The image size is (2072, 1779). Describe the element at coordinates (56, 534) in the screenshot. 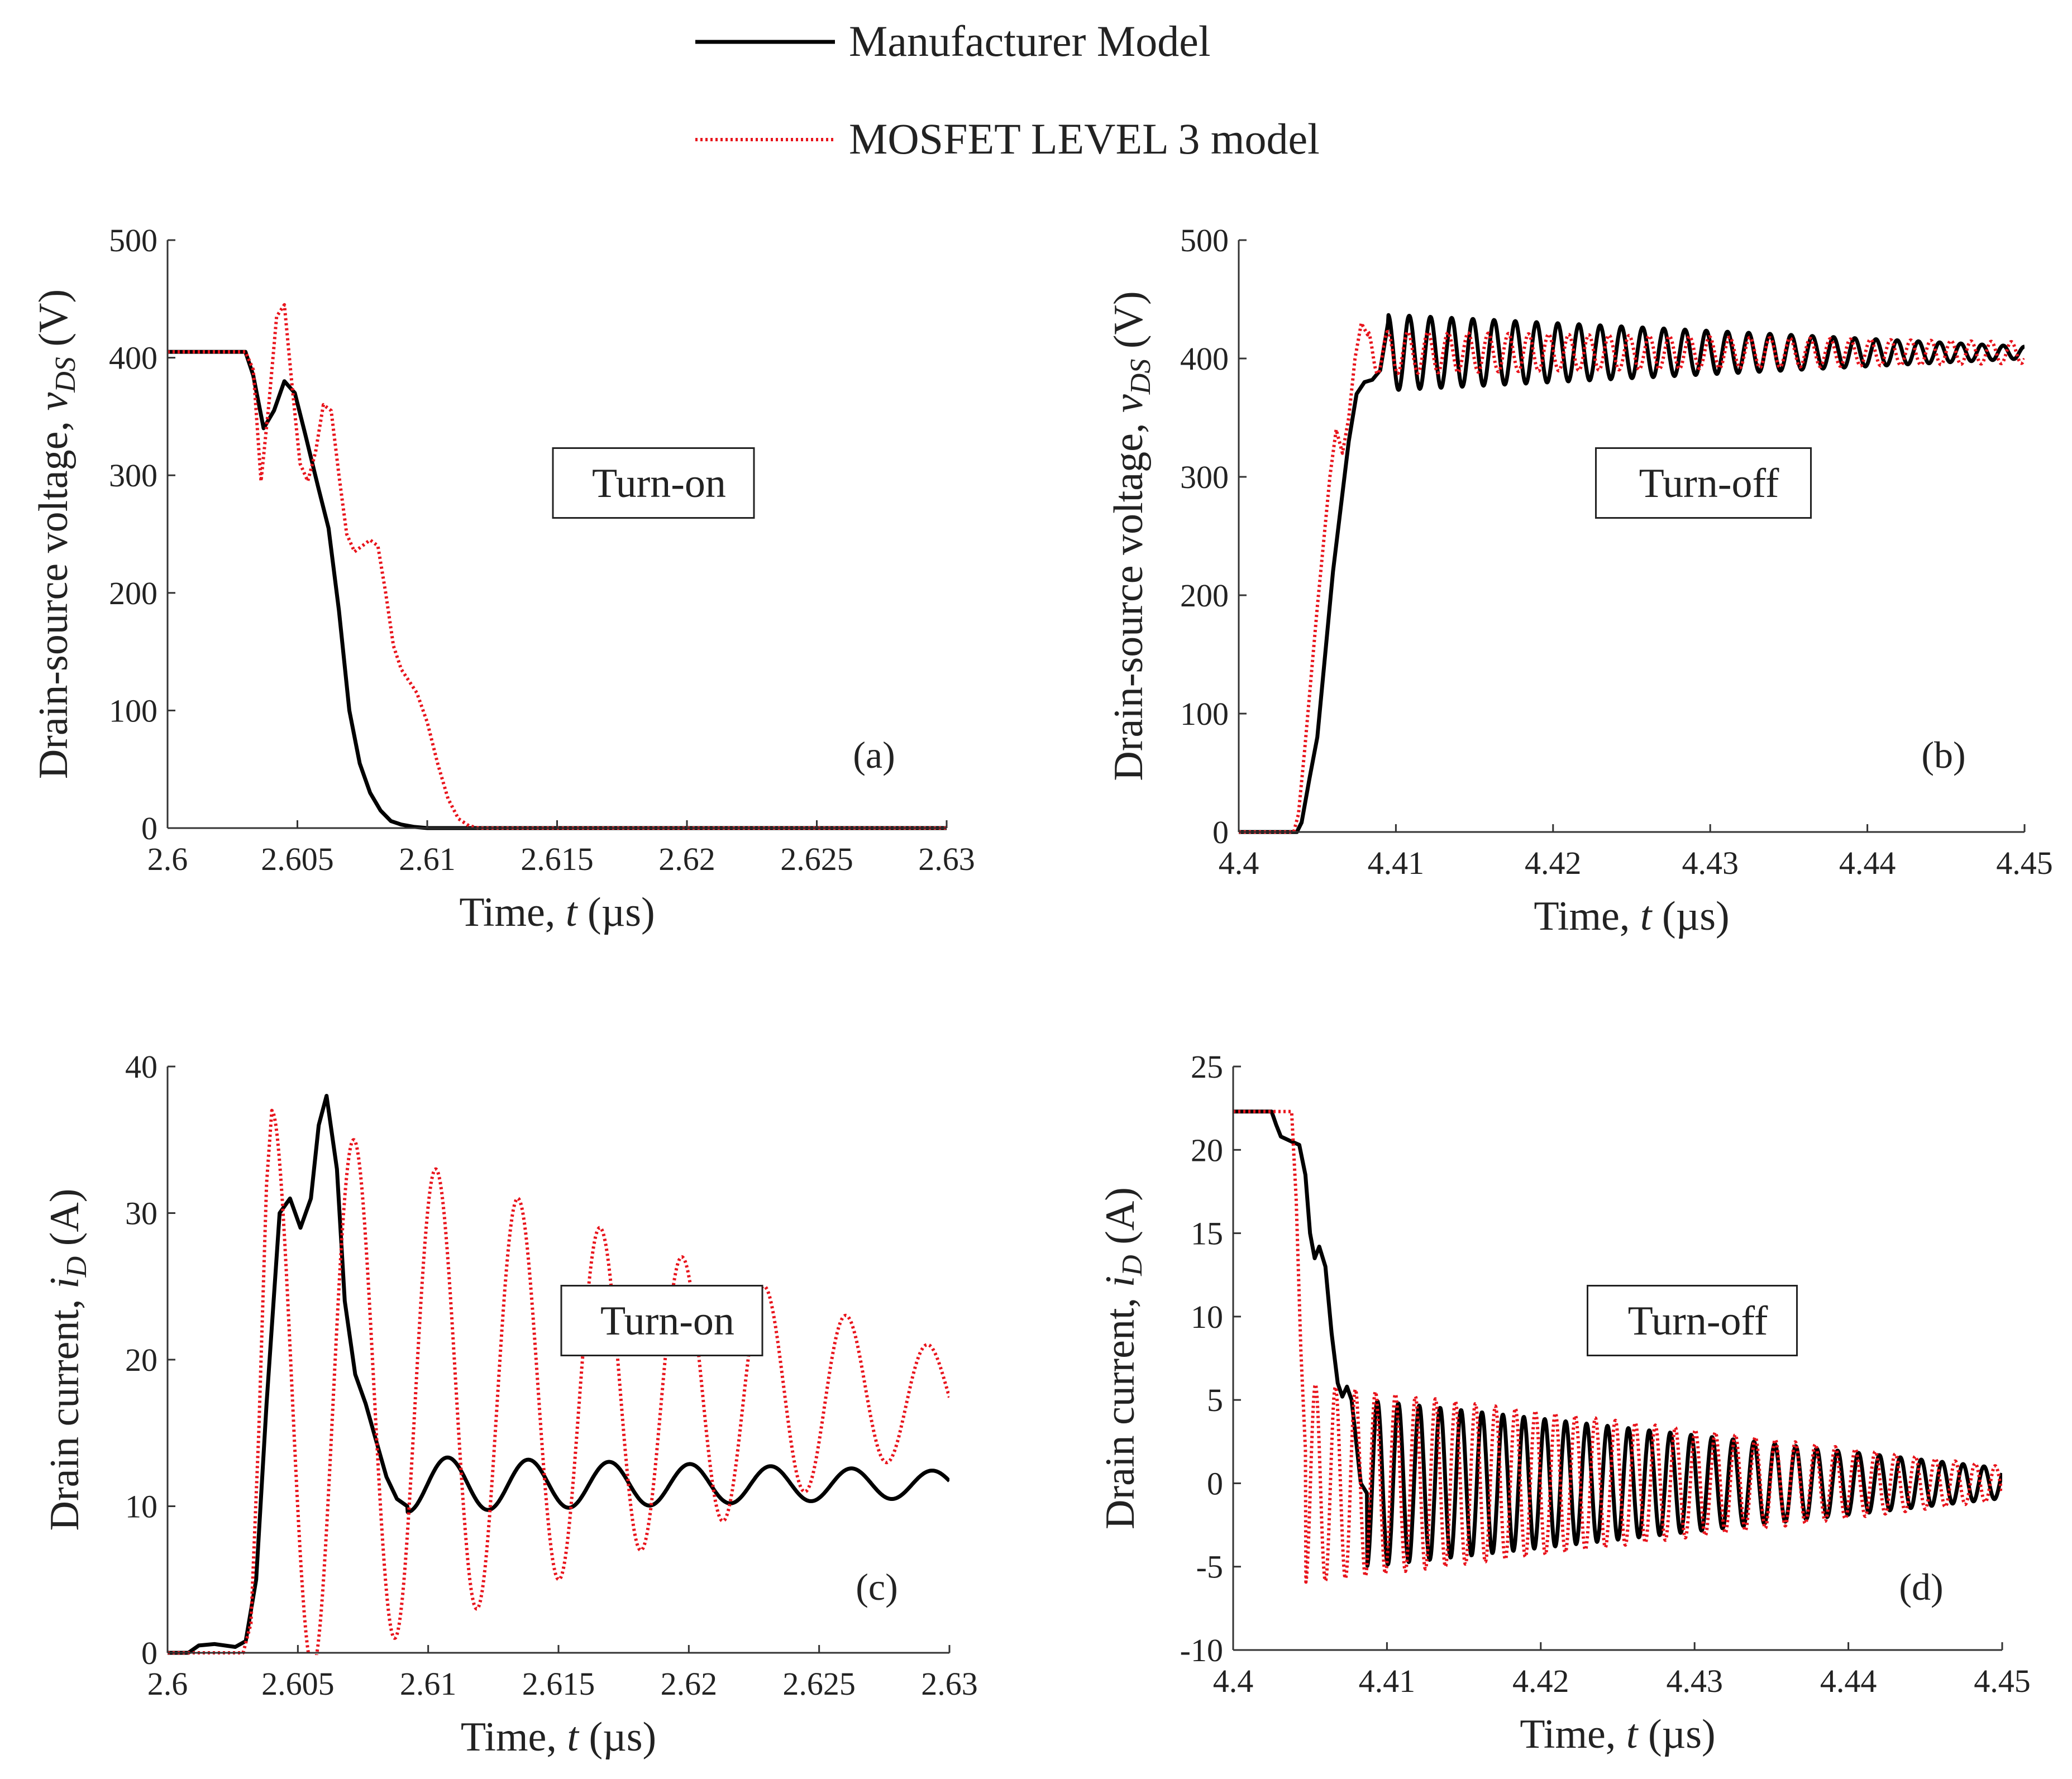

I see `y-axis-title-a: Drain-source voltage, vDS (V)` at that location.